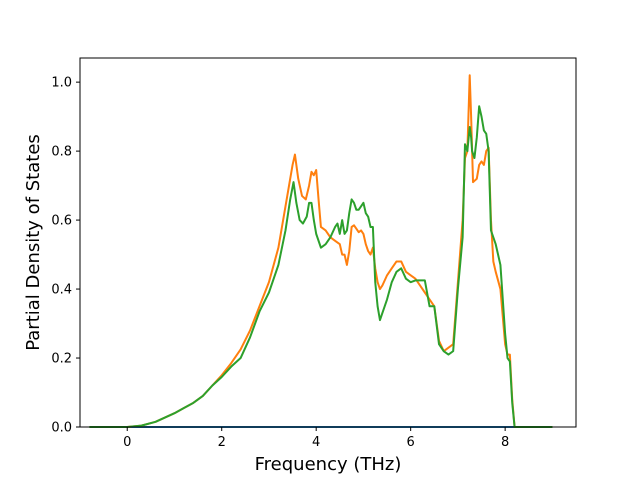 The height and width of the screenshot is (480, 640). What do you see at coordinates (61, 152) in the screenshot?
I see `y-tick-label: 0.8` at bounding box center [61, 152].